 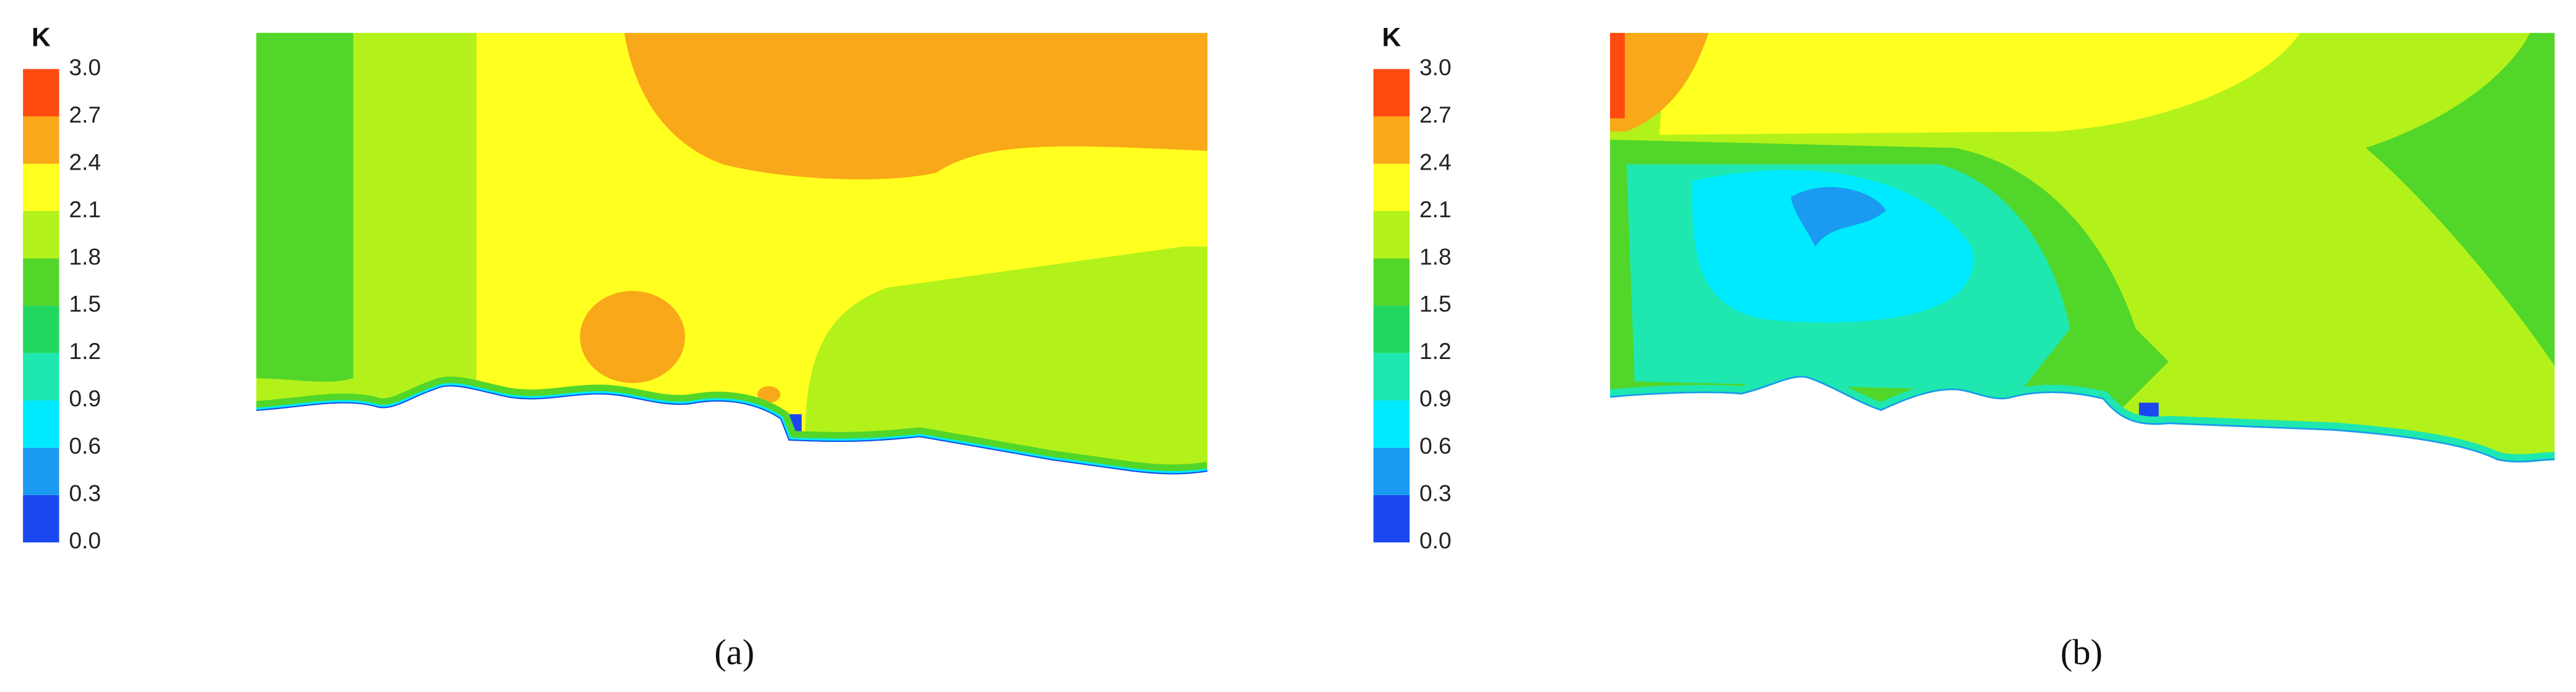 What do you see at coordinates (2082, 652) in the screenshot?
I see `panel-label: (b)` at bounding box center [2082, 652].